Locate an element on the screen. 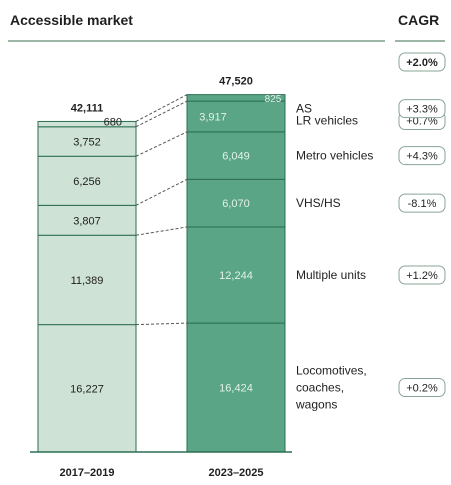 The width and height of the screenshot is (451, 485). cagr-badge-total is located at coordinates (422, 62).